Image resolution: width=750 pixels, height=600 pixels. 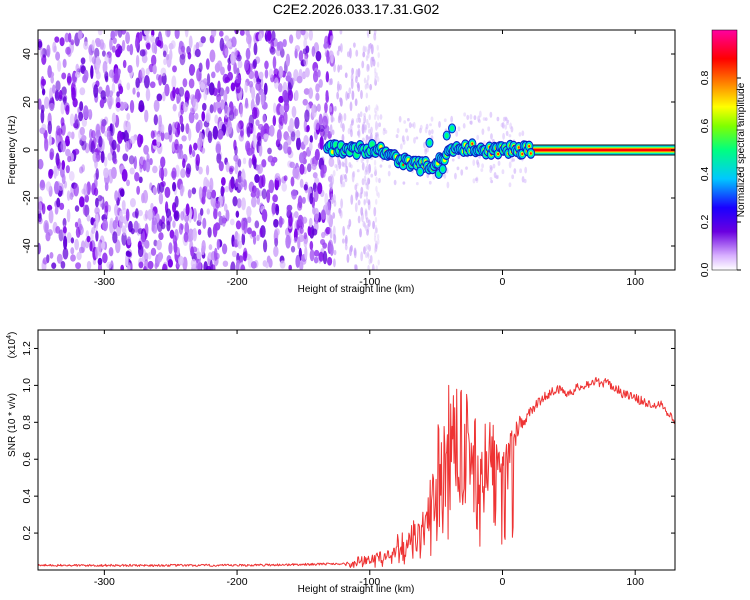 I want to click on colorbar-tick-label: 0.2, so click(x=705, y=222).